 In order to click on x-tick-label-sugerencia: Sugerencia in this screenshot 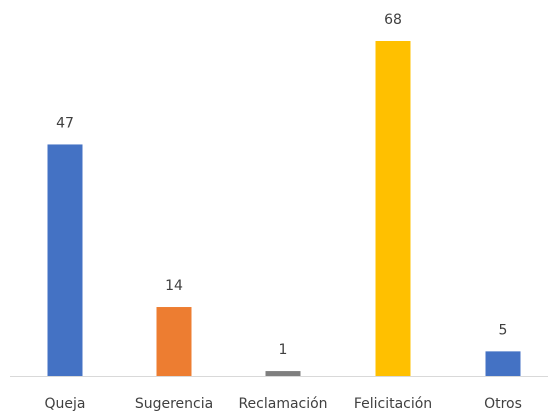, I will do `click(174, 404)`.